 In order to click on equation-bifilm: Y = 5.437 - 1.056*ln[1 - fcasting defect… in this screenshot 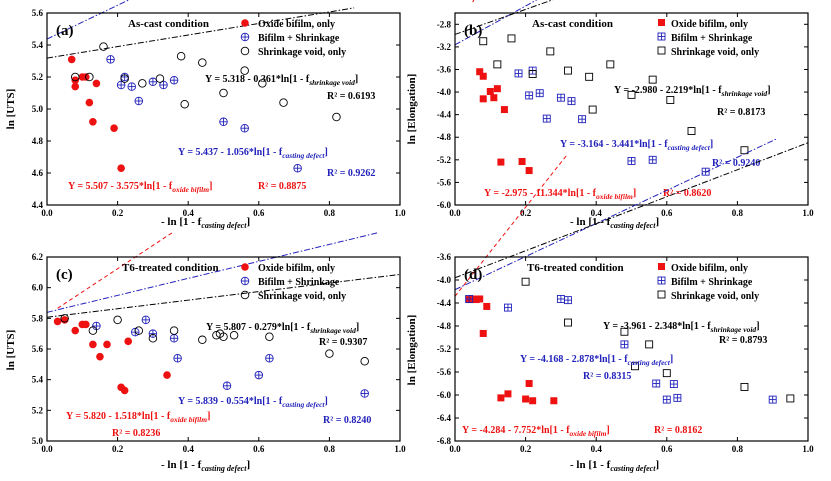, I will do `click(253, 153)`.